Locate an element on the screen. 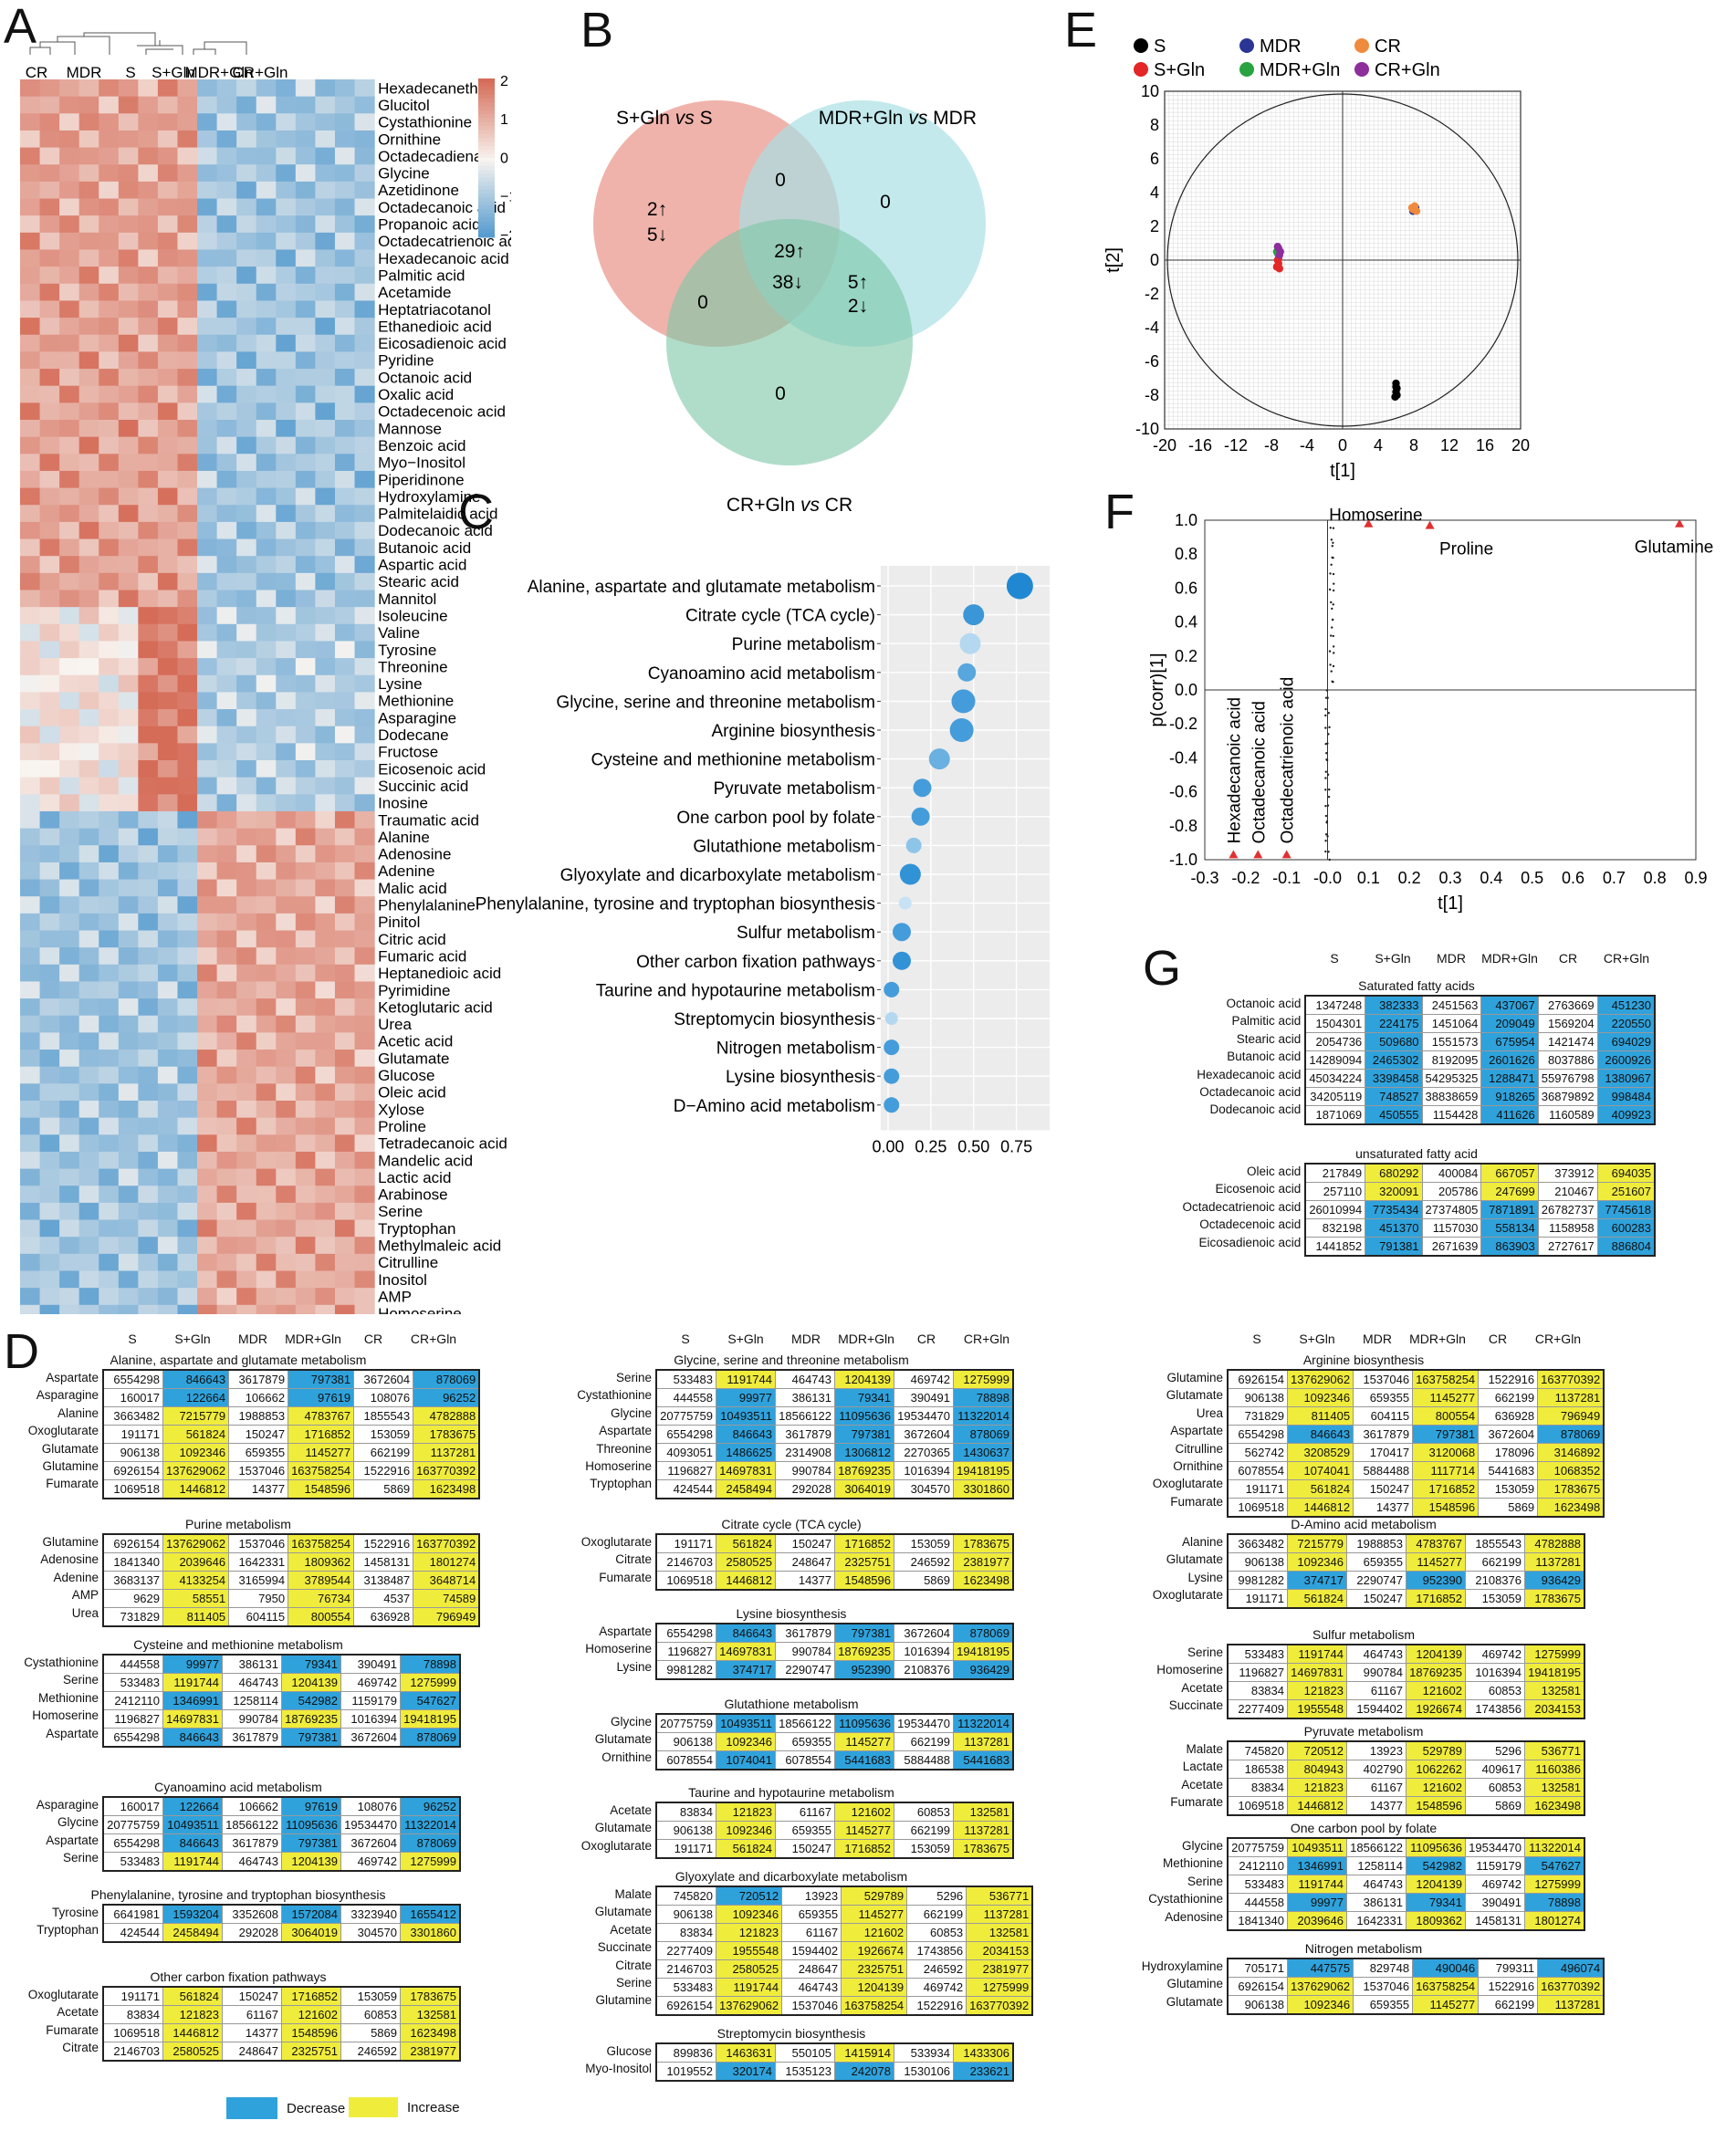 This screenshot has width=1736, height=2131. table-row: 1504301 224175 1451064 209049 1569204 220550 is located at coordinates (1480, 1023).